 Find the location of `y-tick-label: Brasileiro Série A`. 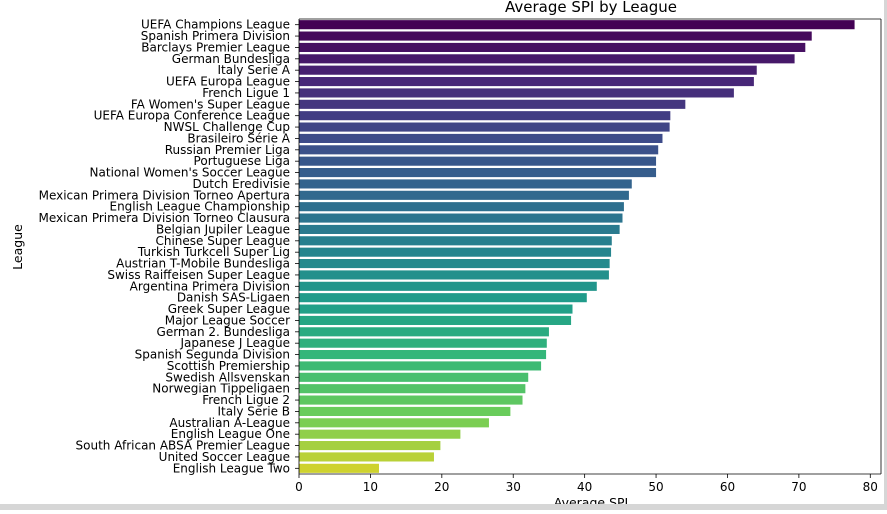

y-tick-label: Brasileiro Série A is located at coordinates (238, 138).